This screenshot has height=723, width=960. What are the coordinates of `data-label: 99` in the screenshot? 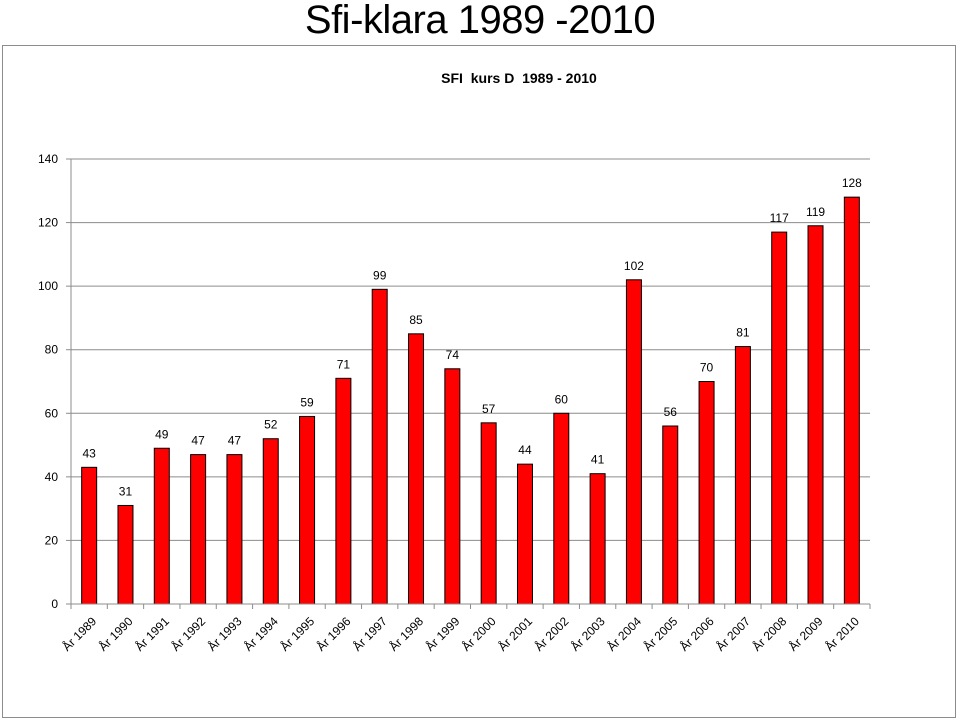 It's located at (380, 275).